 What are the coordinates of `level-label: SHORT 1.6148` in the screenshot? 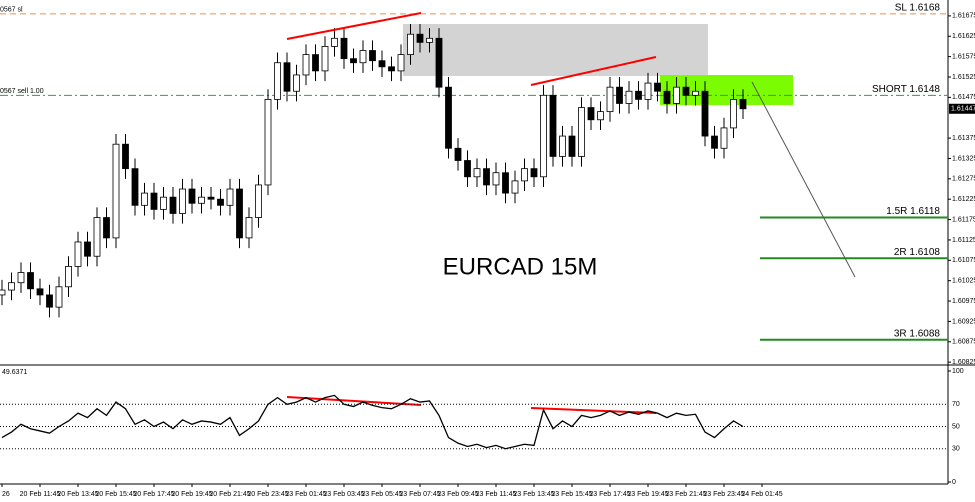 It's located at (906, 89).